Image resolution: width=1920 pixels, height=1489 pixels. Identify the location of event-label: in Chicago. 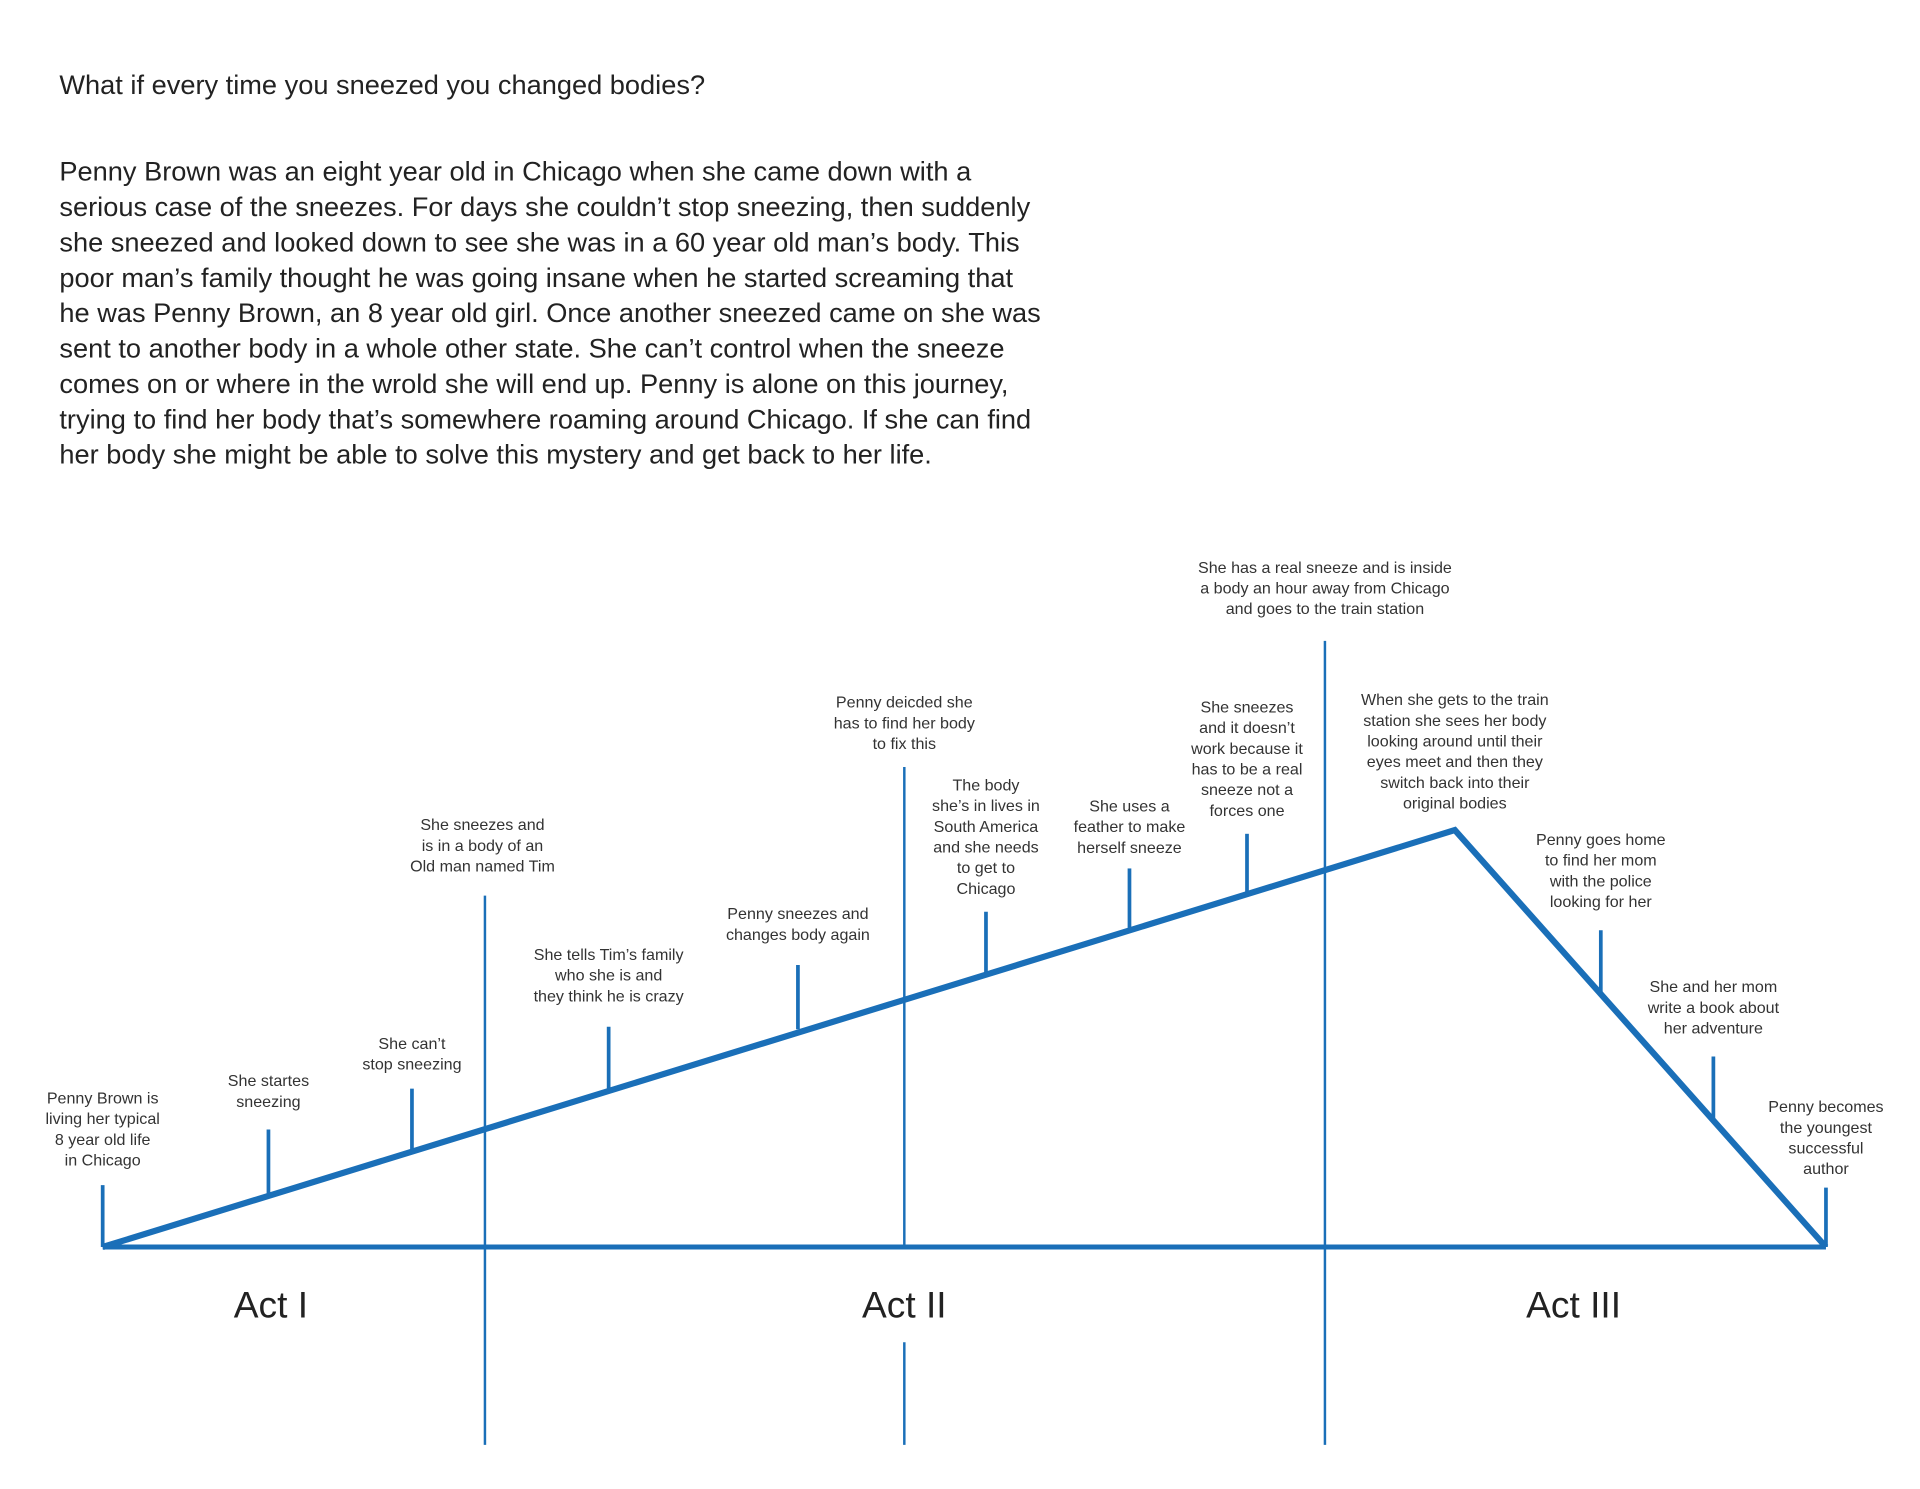
(103, 1160).